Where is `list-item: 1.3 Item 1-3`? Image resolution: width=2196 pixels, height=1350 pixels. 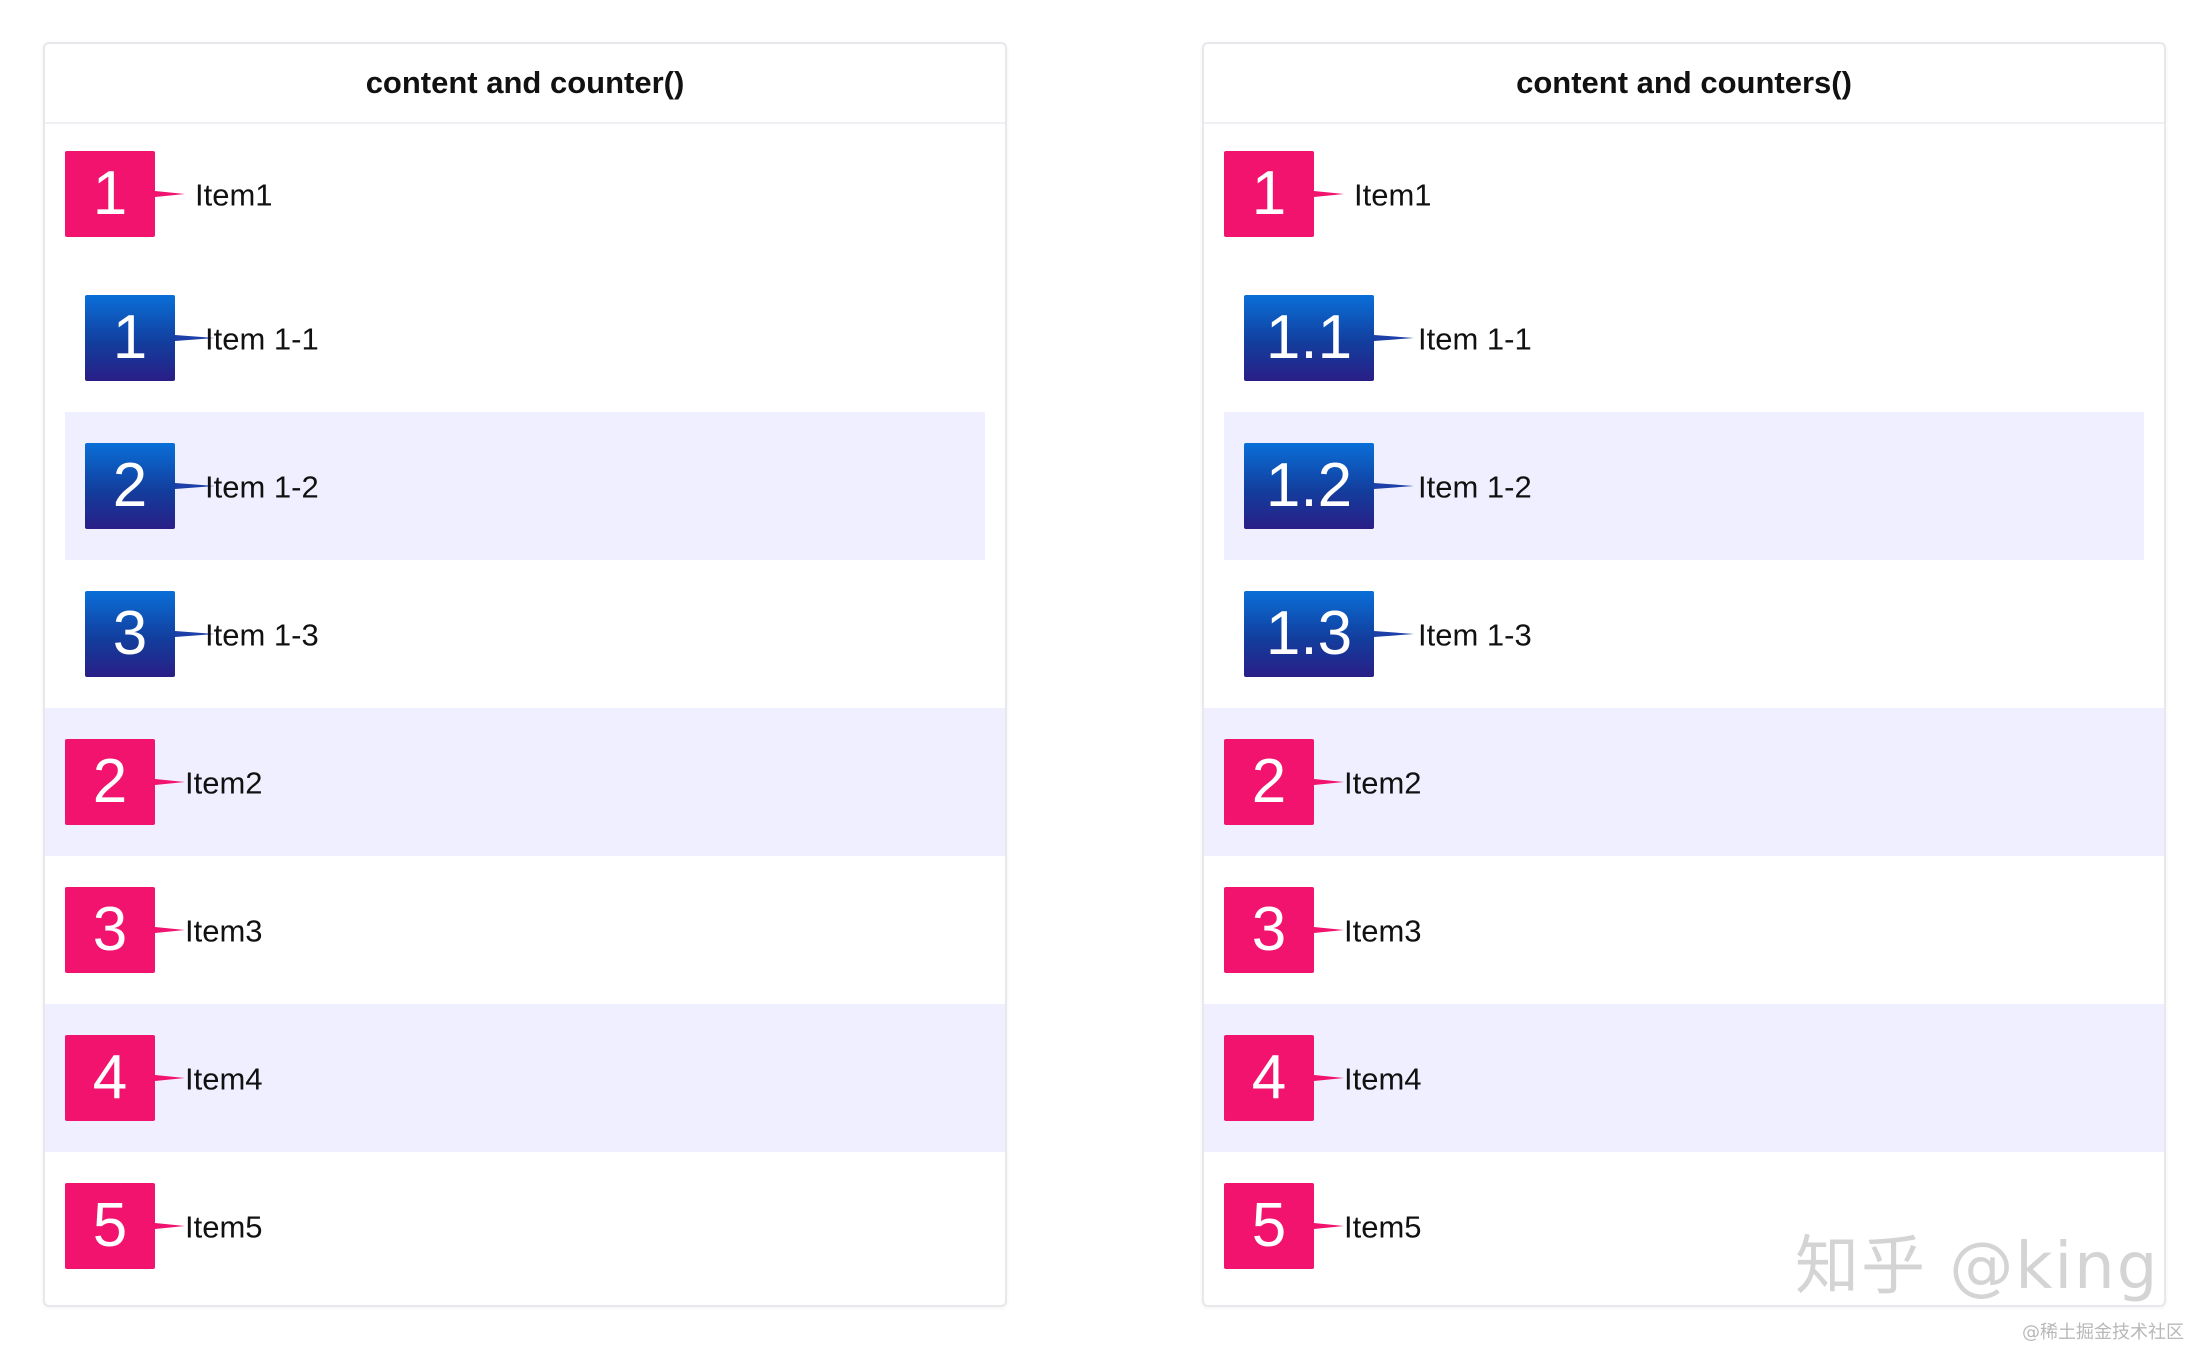
list-item: 1.3 Item 1-3 is located at coordinates (1684, 634).